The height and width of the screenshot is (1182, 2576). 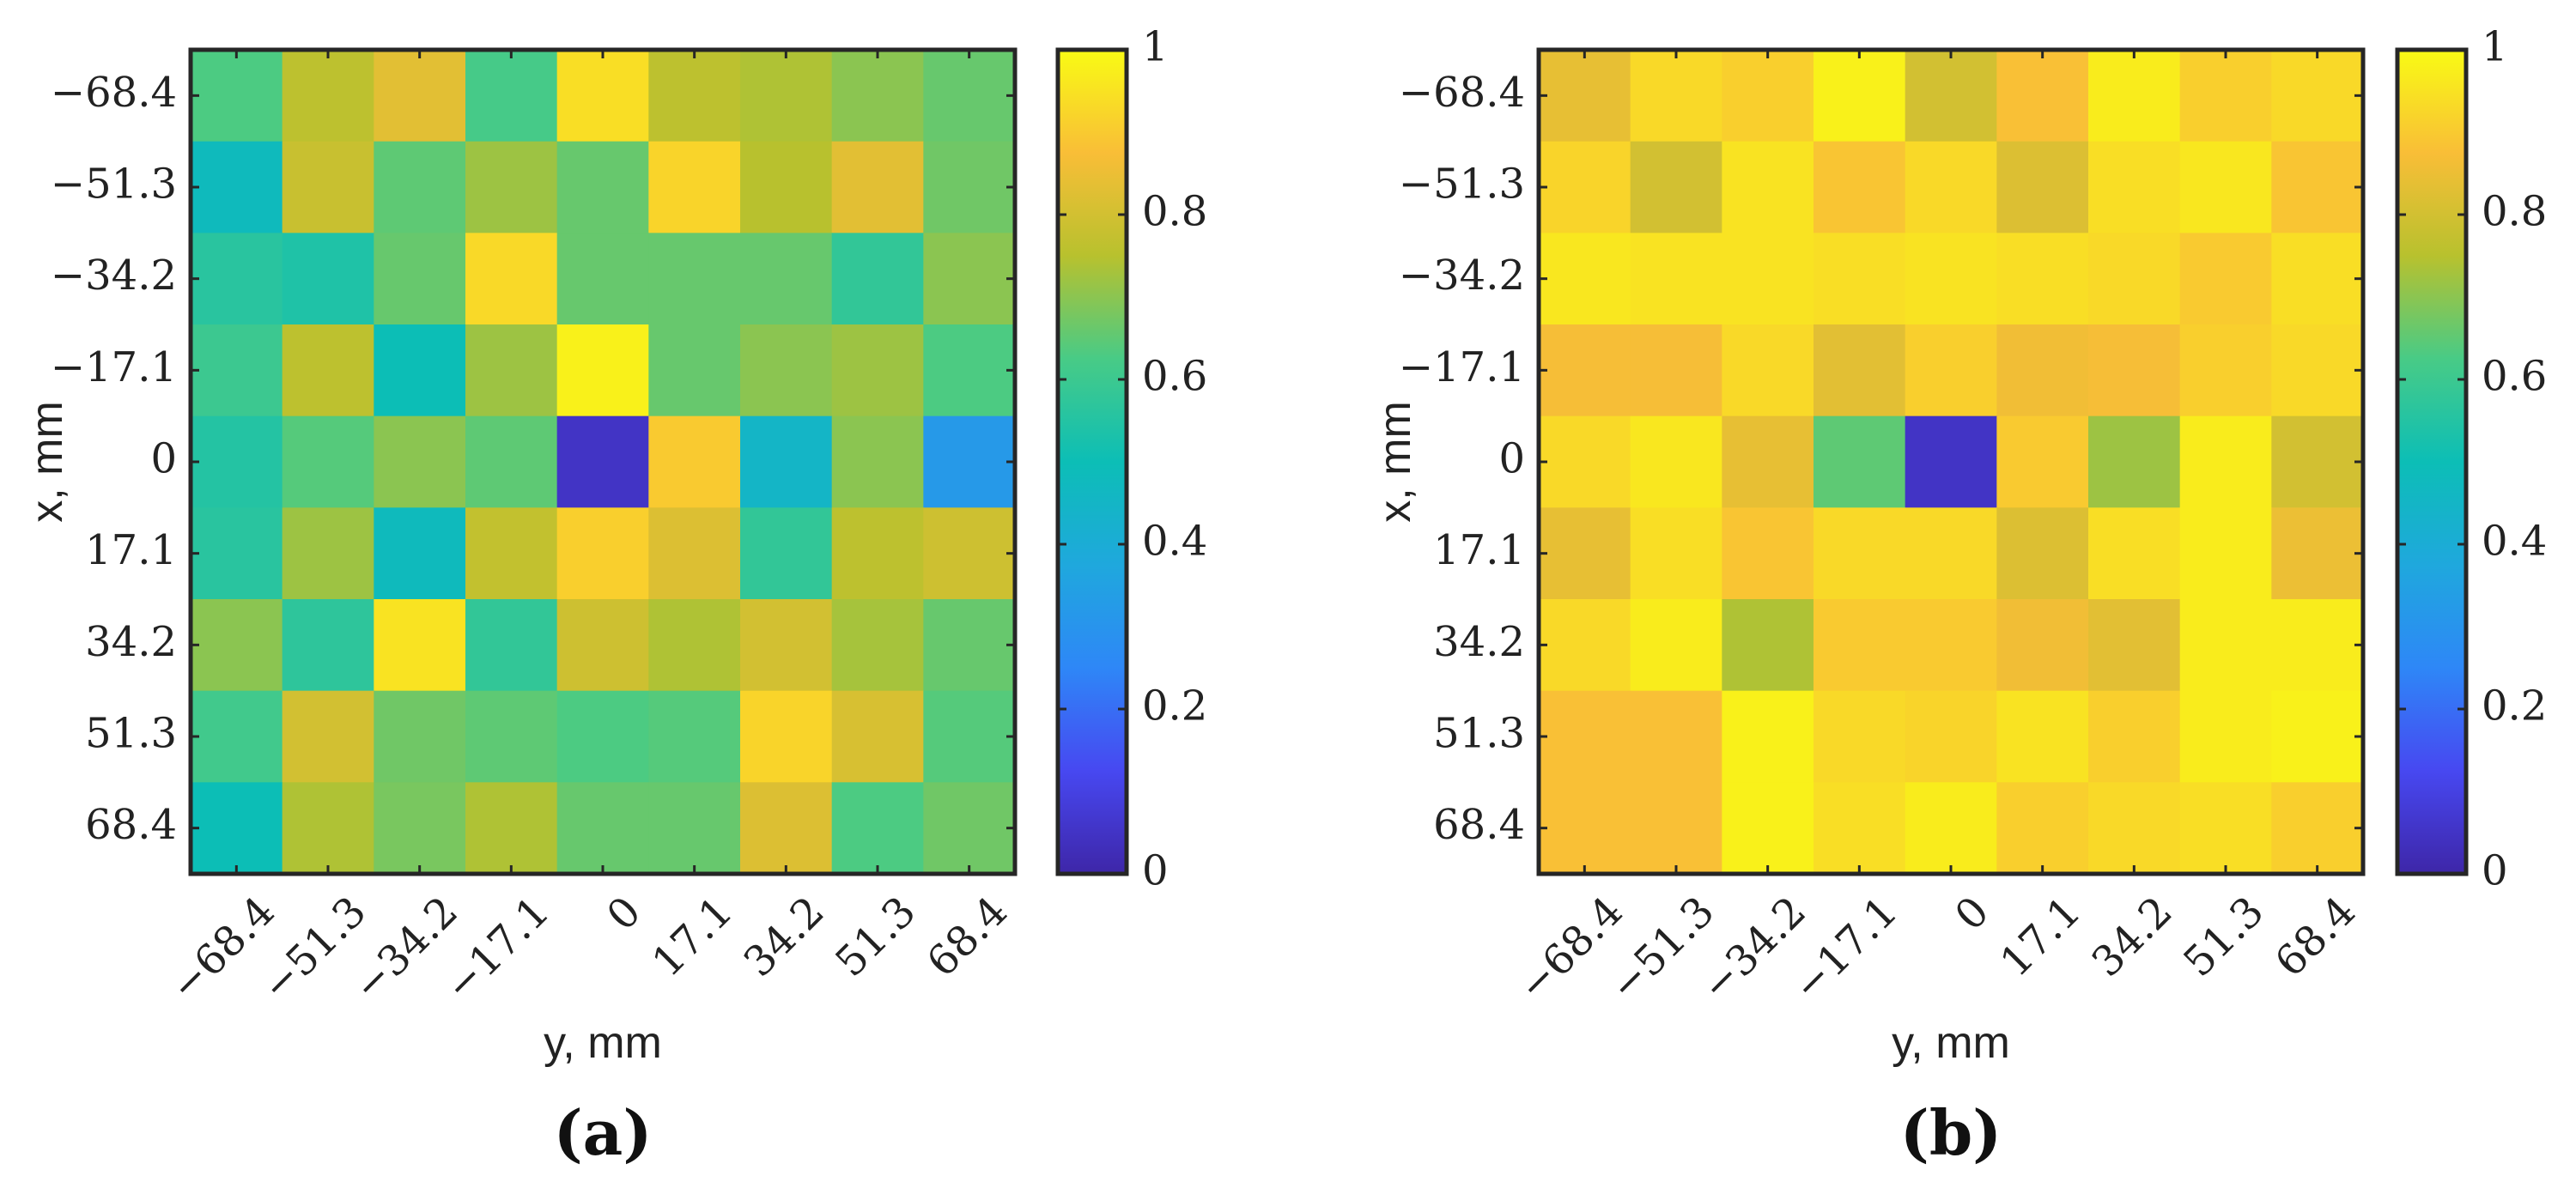 I want to click on x-axis-label: y, mm, so click(x=603, y=1043).